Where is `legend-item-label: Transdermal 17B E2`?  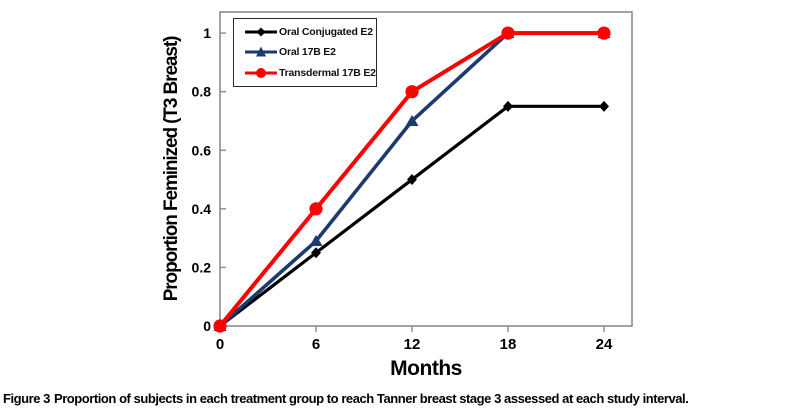 legend-item-label: Transdermal 17B E2 is located at coordinates (327, 72).